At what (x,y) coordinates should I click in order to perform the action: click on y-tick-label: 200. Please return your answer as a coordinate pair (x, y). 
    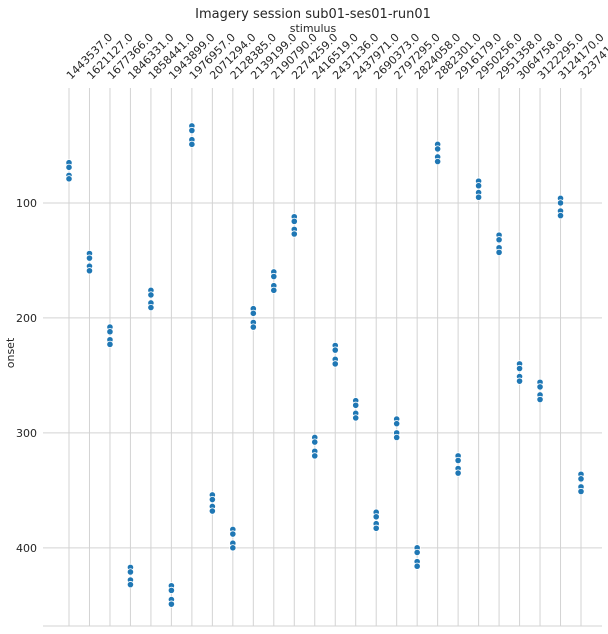
    Looking at the image, I should click on (26, 318).